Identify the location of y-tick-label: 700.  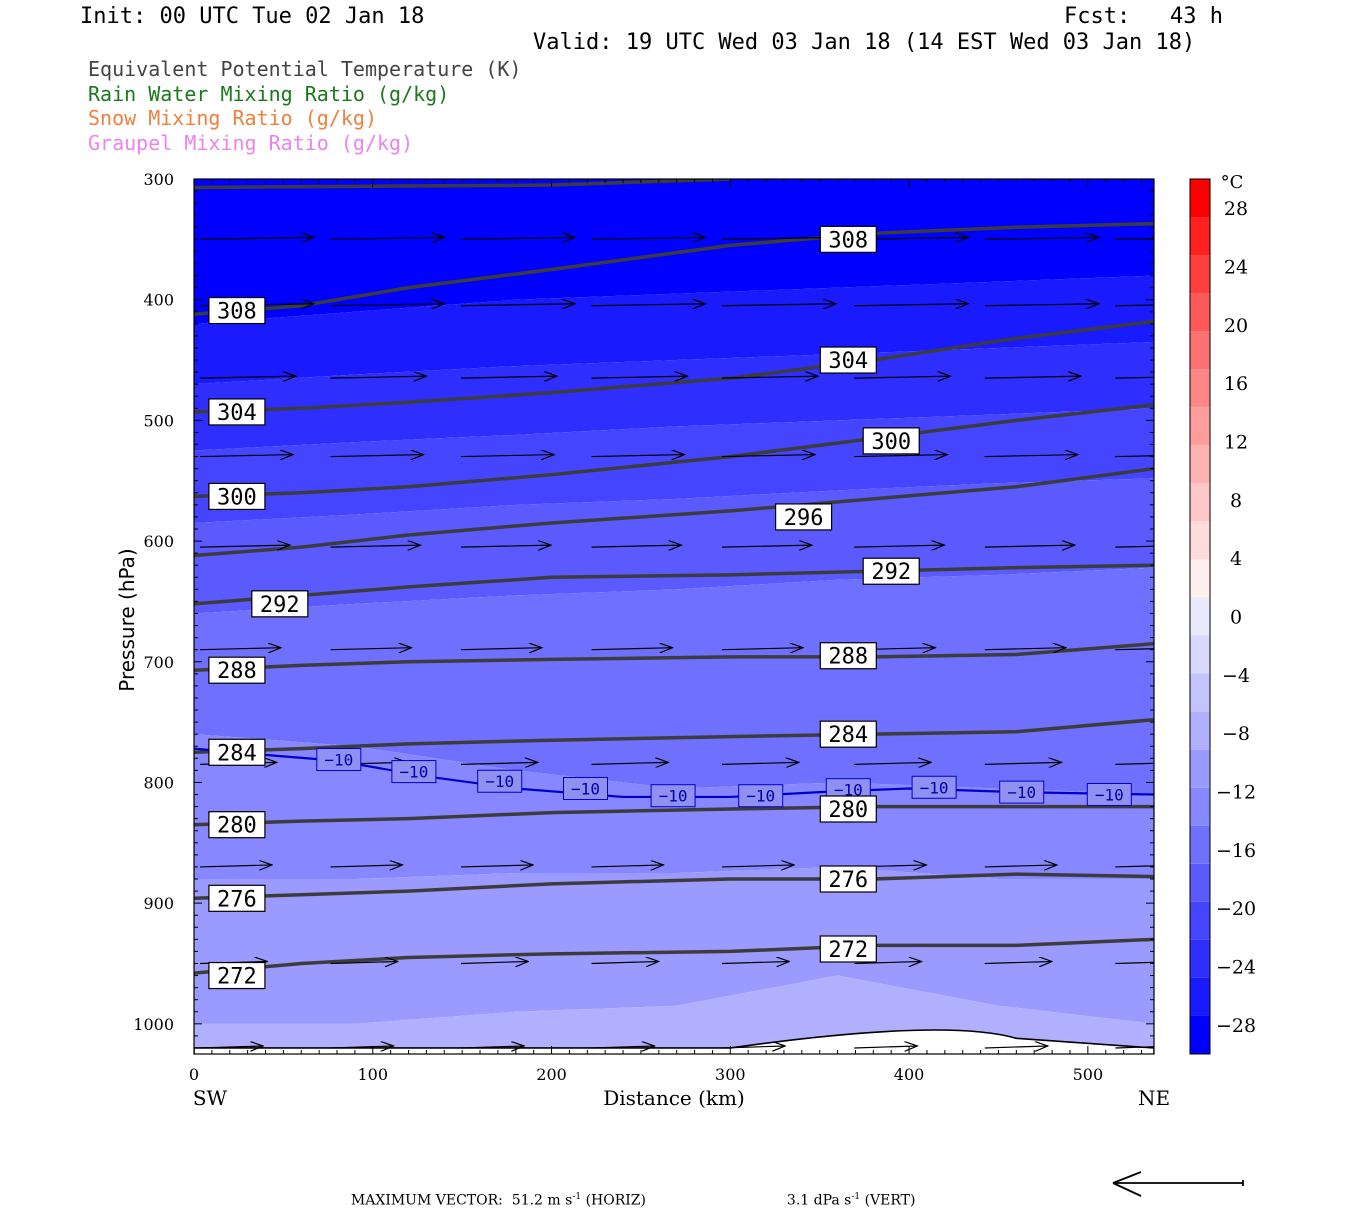
(158, 662).